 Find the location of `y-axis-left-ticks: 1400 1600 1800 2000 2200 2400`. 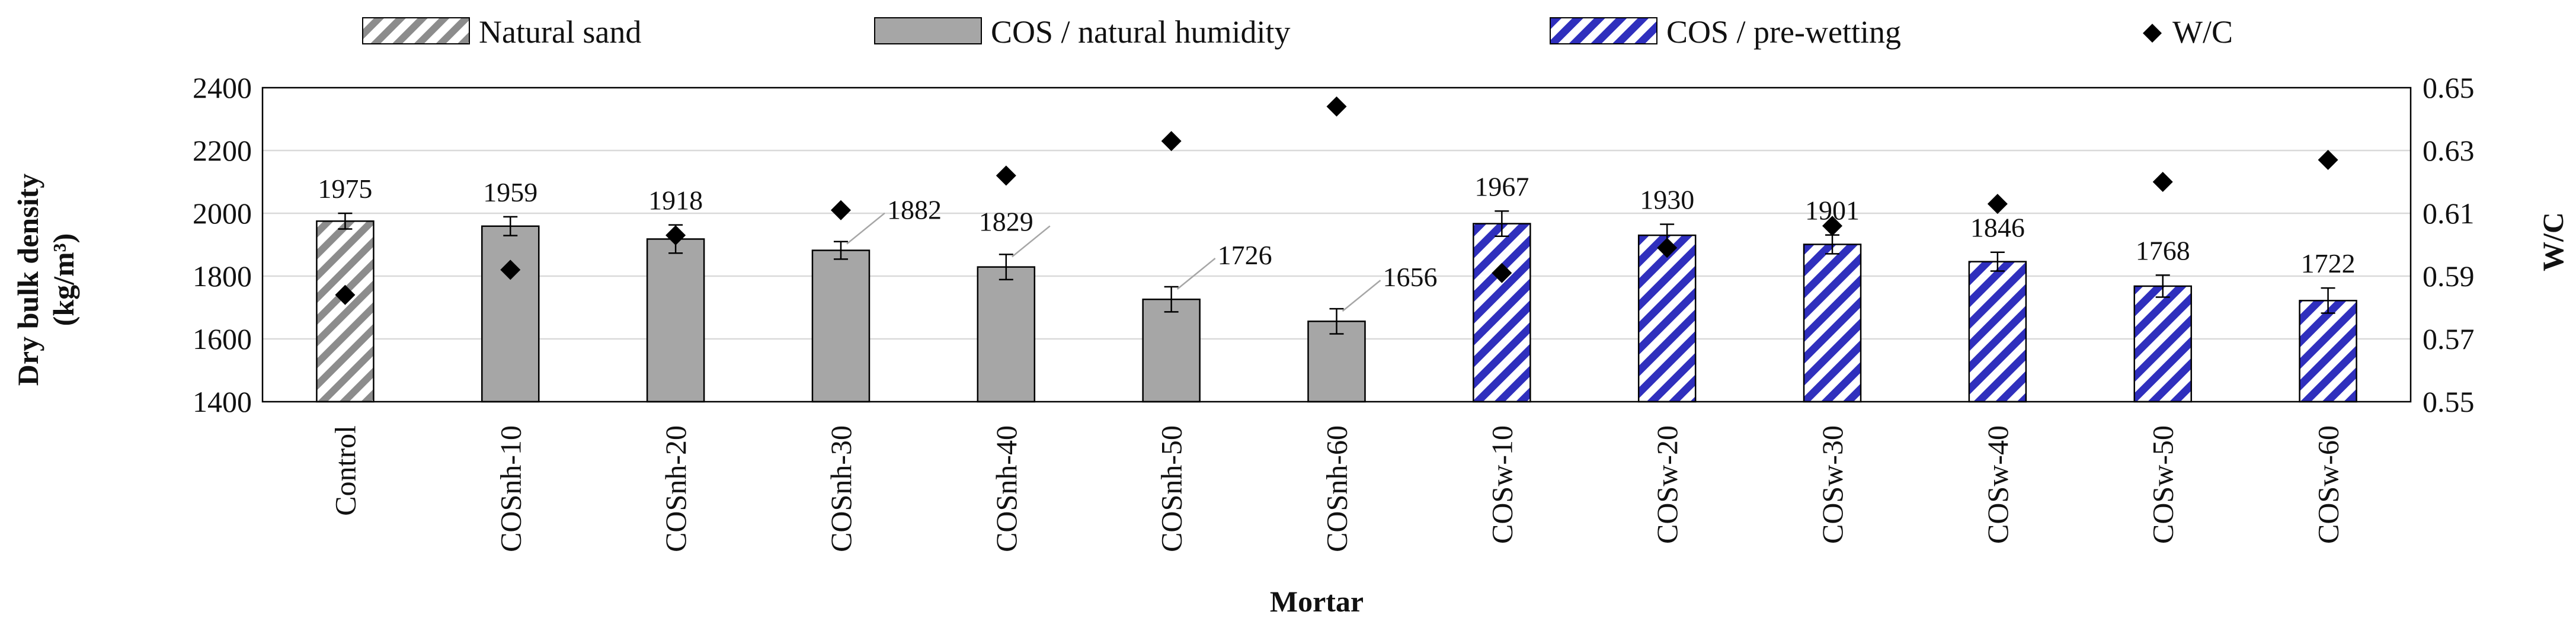

y-axis-left-ticks: 1400 1600 1800 2000 2200 2400 is located at coordinates (222, 245).